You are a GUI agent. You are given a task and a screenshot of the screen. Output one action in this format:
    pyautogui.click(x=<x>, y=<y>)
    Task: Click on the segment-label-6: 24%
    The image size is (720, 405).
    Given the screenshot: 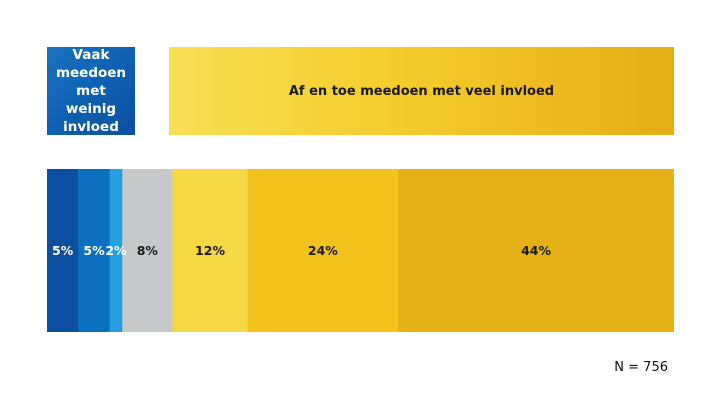 What is the action you would take?
    pyautogui.click(x=322, y=250)
    